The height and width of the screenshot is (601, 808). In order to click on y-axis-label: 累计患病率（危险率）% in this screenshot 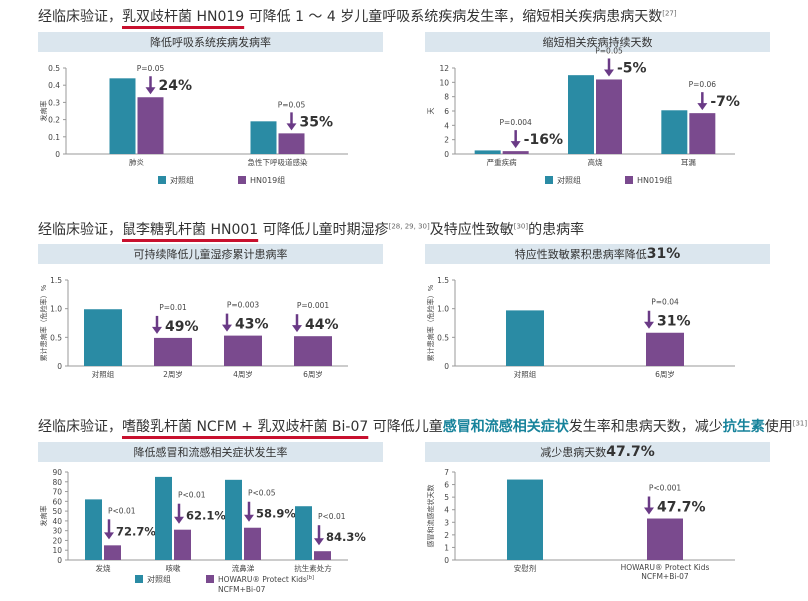, I will do `click(43, 322)`.